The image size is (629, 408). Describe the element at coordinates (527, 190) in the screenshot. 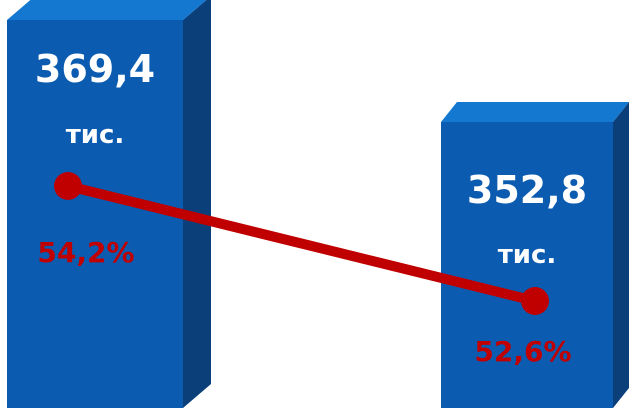

I see `bar-2-value-label: 352,8` at that location.